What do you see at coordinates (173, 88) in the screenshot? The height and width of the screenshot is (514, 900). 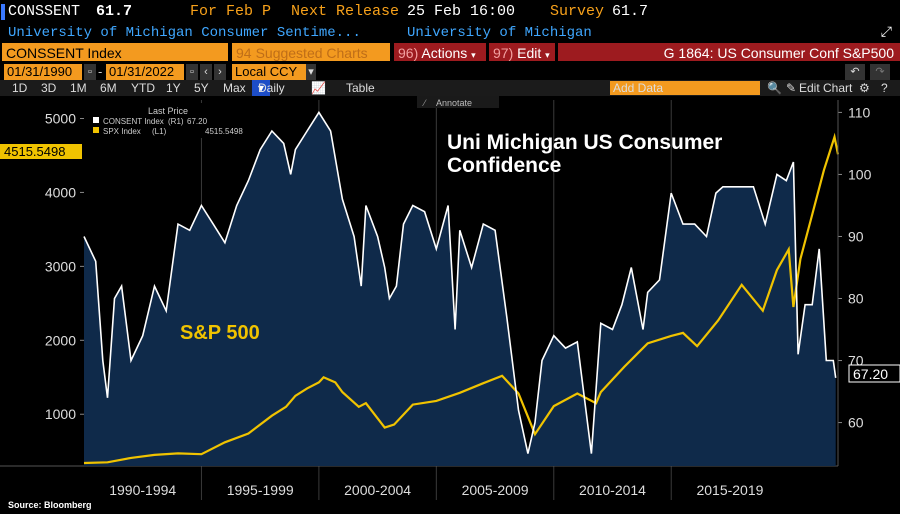 I see `range-1y: 1Y` at bounding box center [173, 88].